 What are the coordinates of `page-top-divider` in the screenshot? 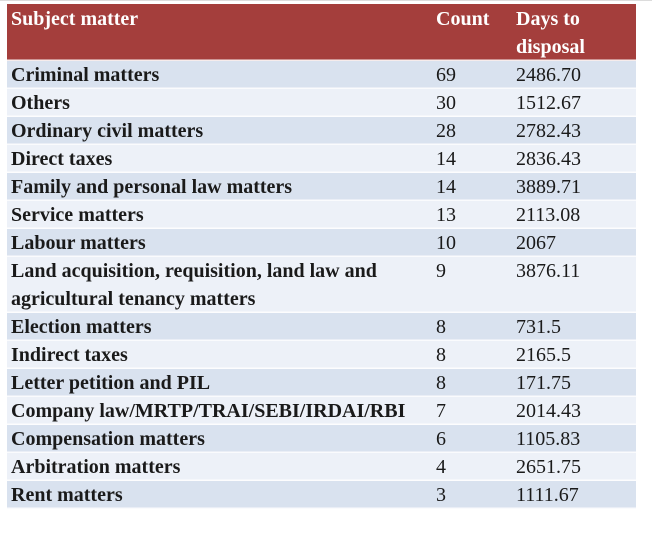 It's located at (326, 0).